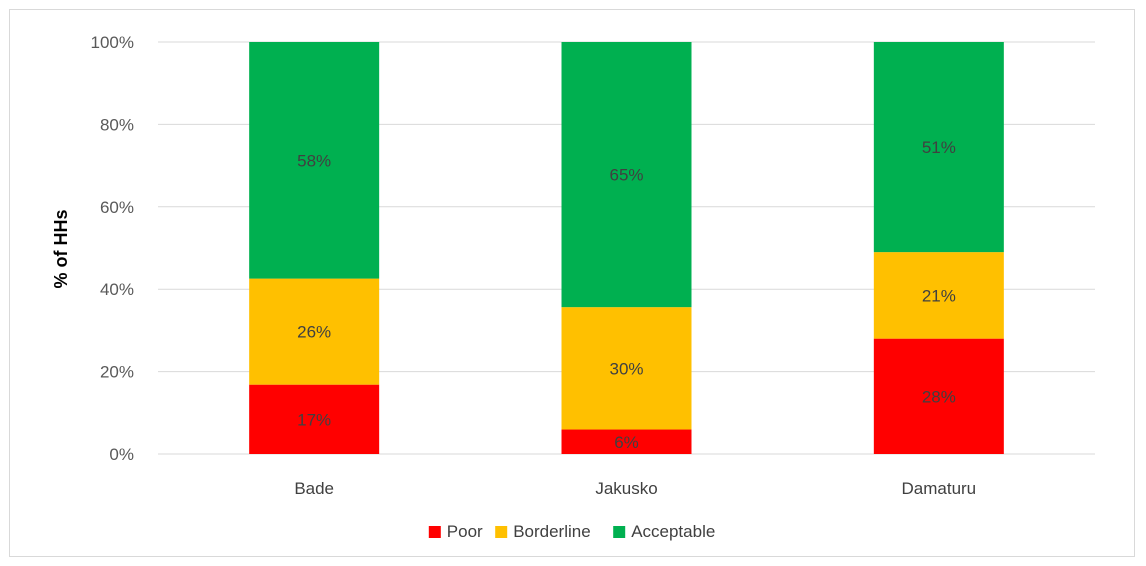 Image resolution: width=1146 pixels, height=566 pixels. I want to click on data-label: 30%, so click(626, 368).